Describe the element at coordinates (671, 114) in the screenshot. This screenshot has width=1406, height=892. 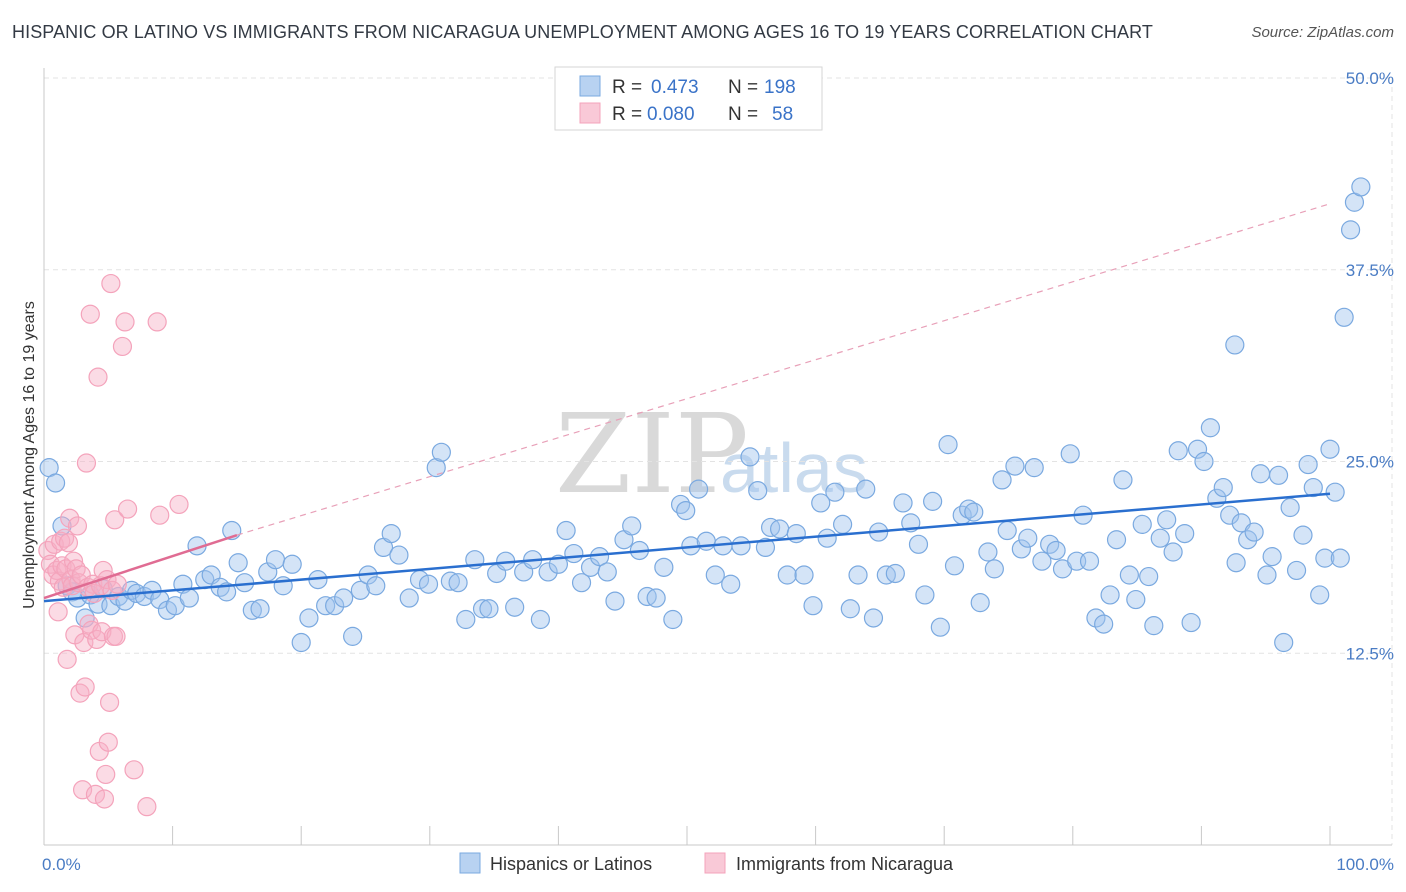
I see `legend-r-value-nicaragua: 0.080` at that location.